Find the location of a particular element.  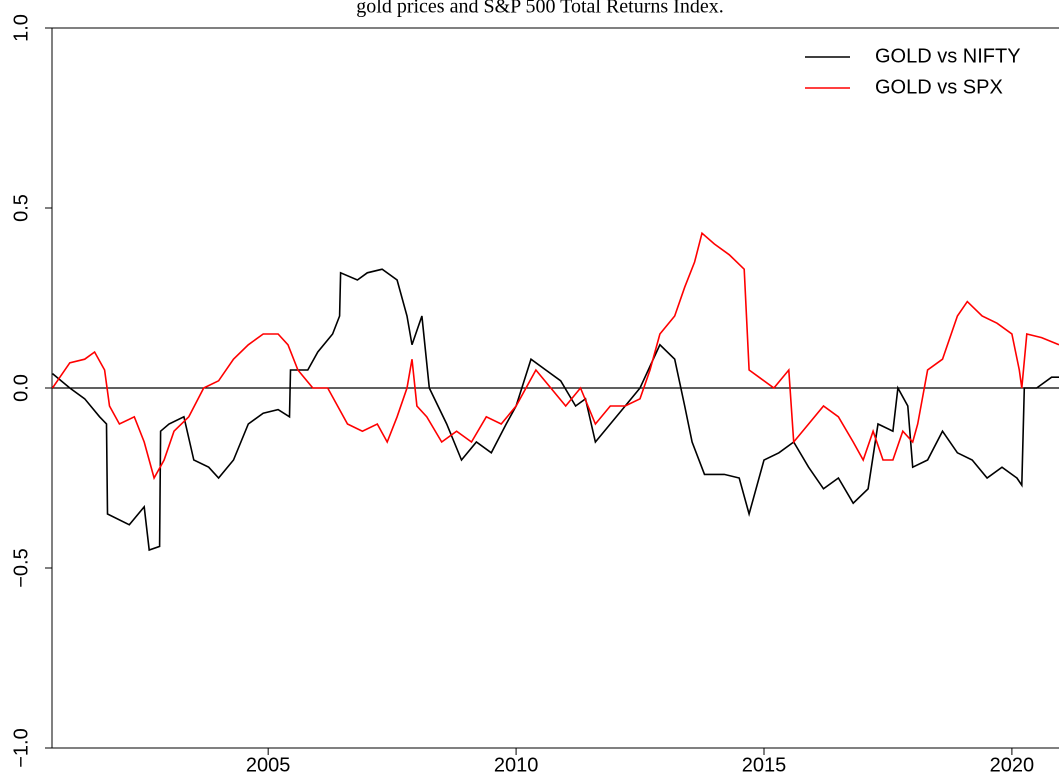

y-tick-label: −0.5 is located at coordinates (21, 567).